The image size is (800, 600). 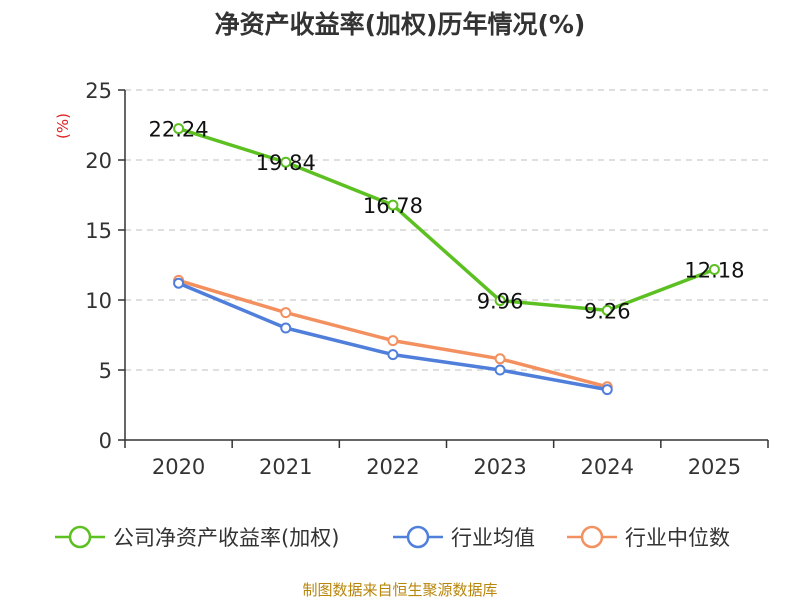 What do you see at coordinates (98, 91) in the screenshot?
I see `y-tick-label: 25` at bounding box center [98, 91].